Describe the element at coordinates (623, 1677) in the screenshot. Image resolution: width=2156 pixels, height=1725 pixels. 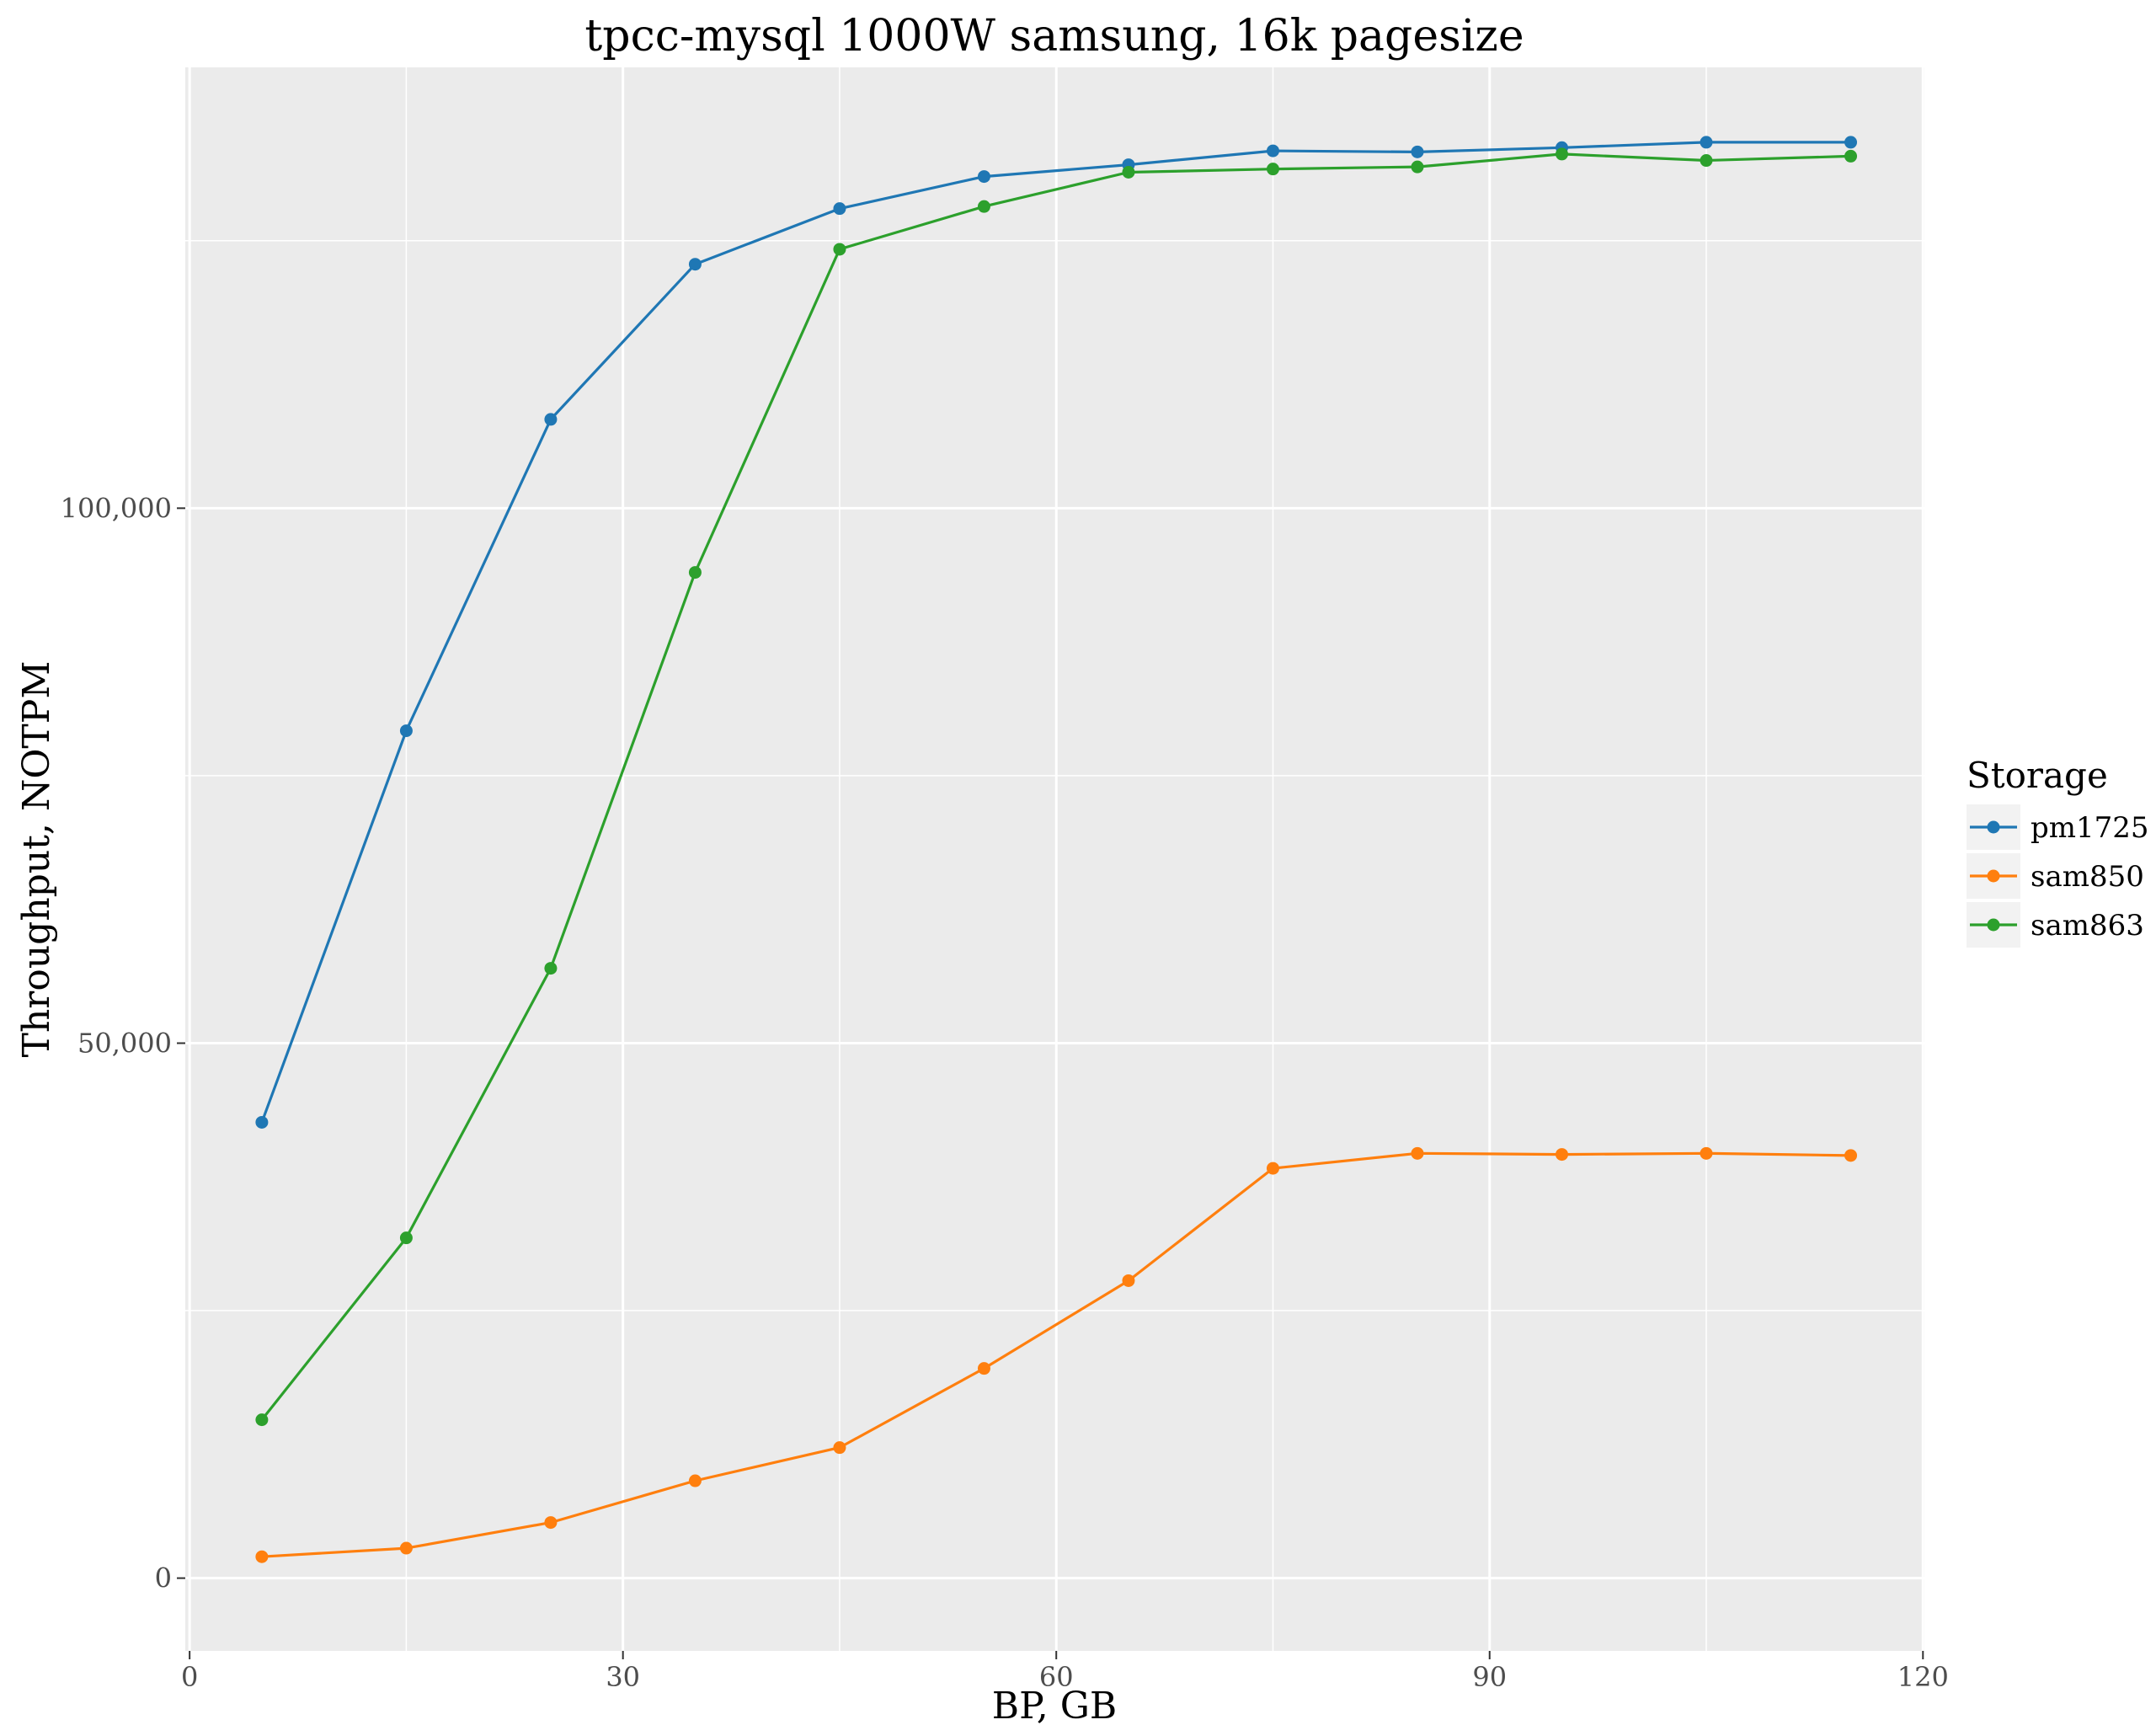
I see `x-tick-label: 30` at that location.